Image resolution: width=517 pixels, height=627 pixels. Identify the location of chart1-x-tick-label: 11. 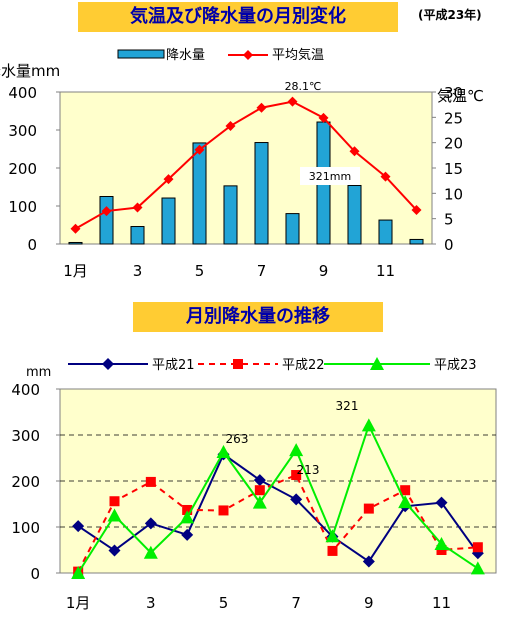
(385, 271).